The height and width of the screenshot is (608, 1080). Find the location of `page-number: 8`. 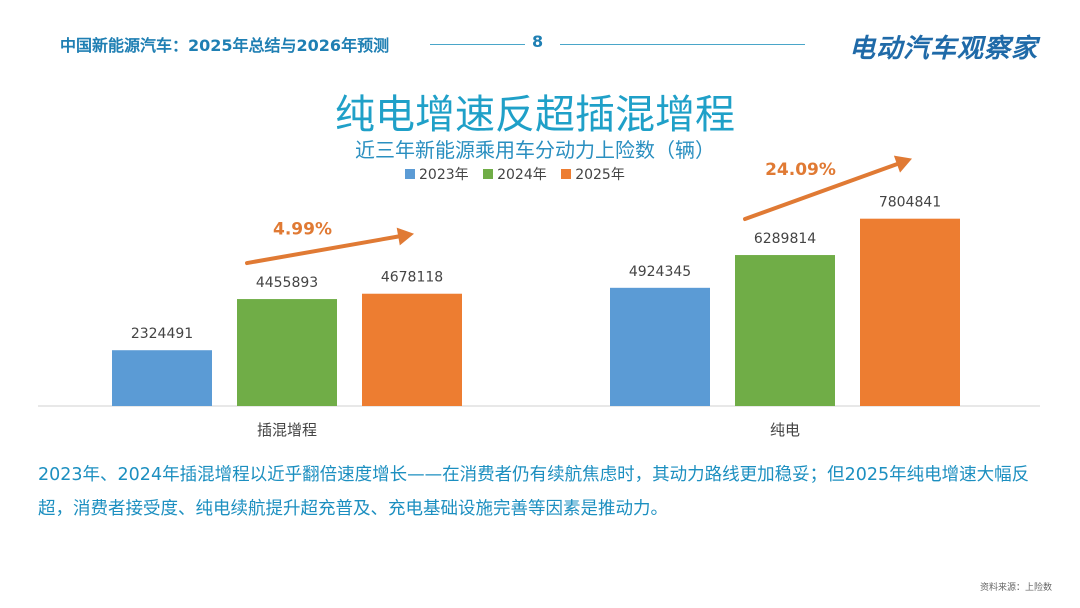

page-number: 8 is located at coordinates (538, 41).